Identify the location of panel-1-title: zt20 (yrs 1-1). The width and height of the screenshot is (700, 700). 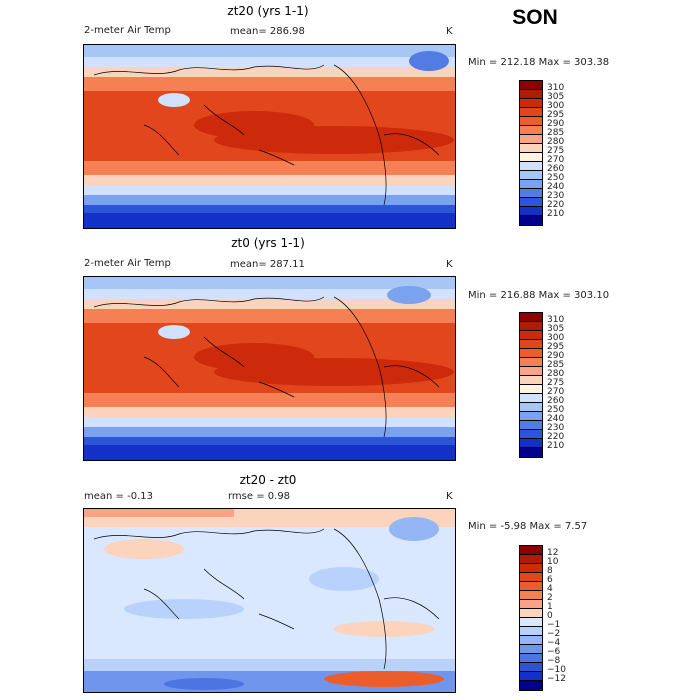
(268, 11).